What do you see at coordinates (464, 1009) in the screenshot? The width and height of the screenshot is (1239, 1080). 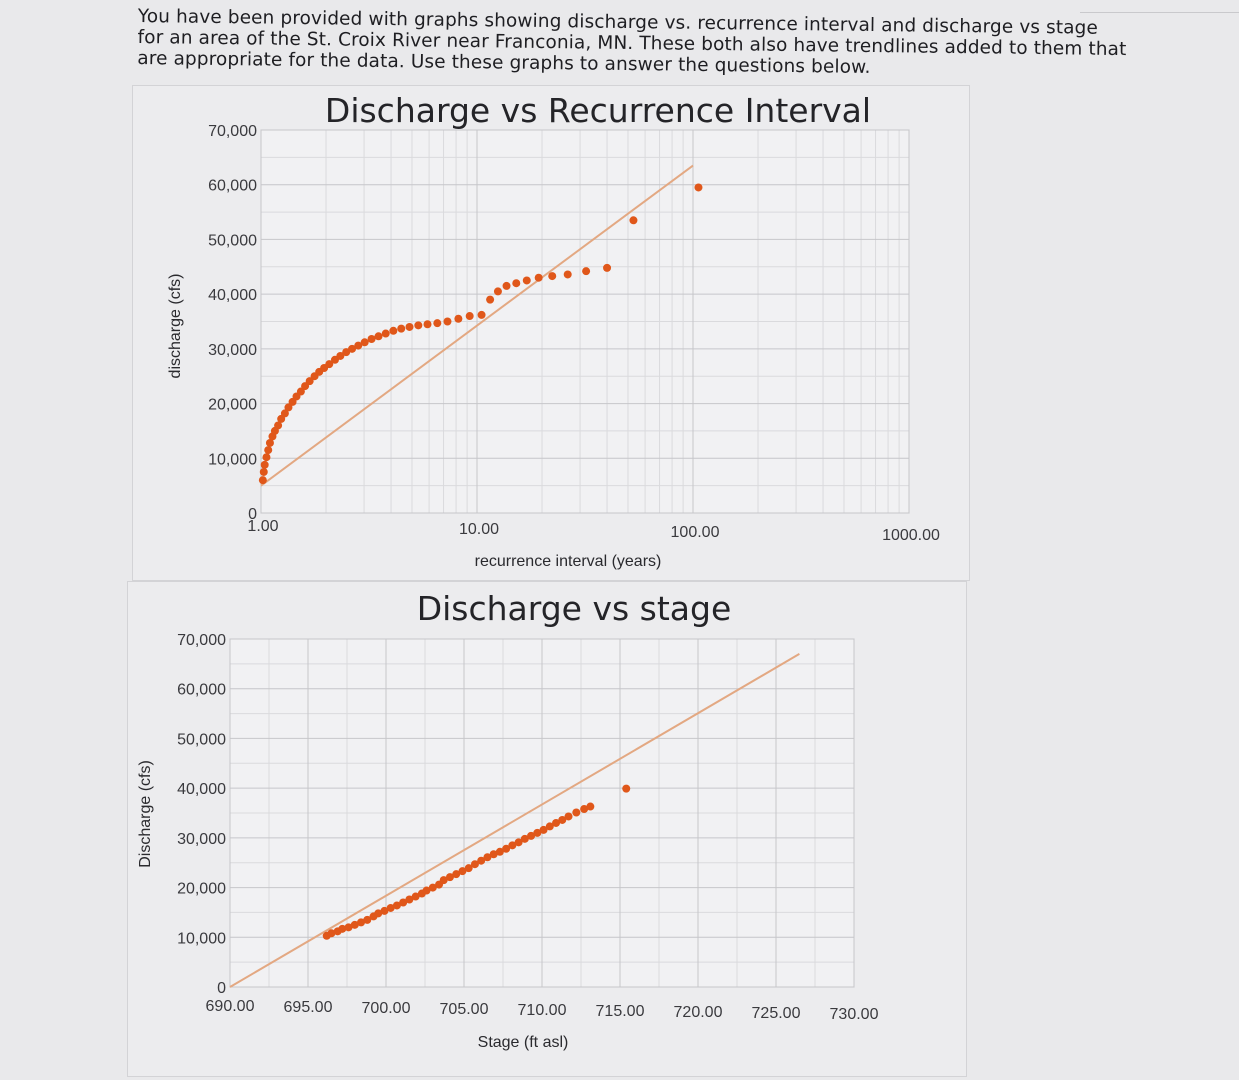 I see `x-tick-label: 705.00` at bounding box center [464, 1009].